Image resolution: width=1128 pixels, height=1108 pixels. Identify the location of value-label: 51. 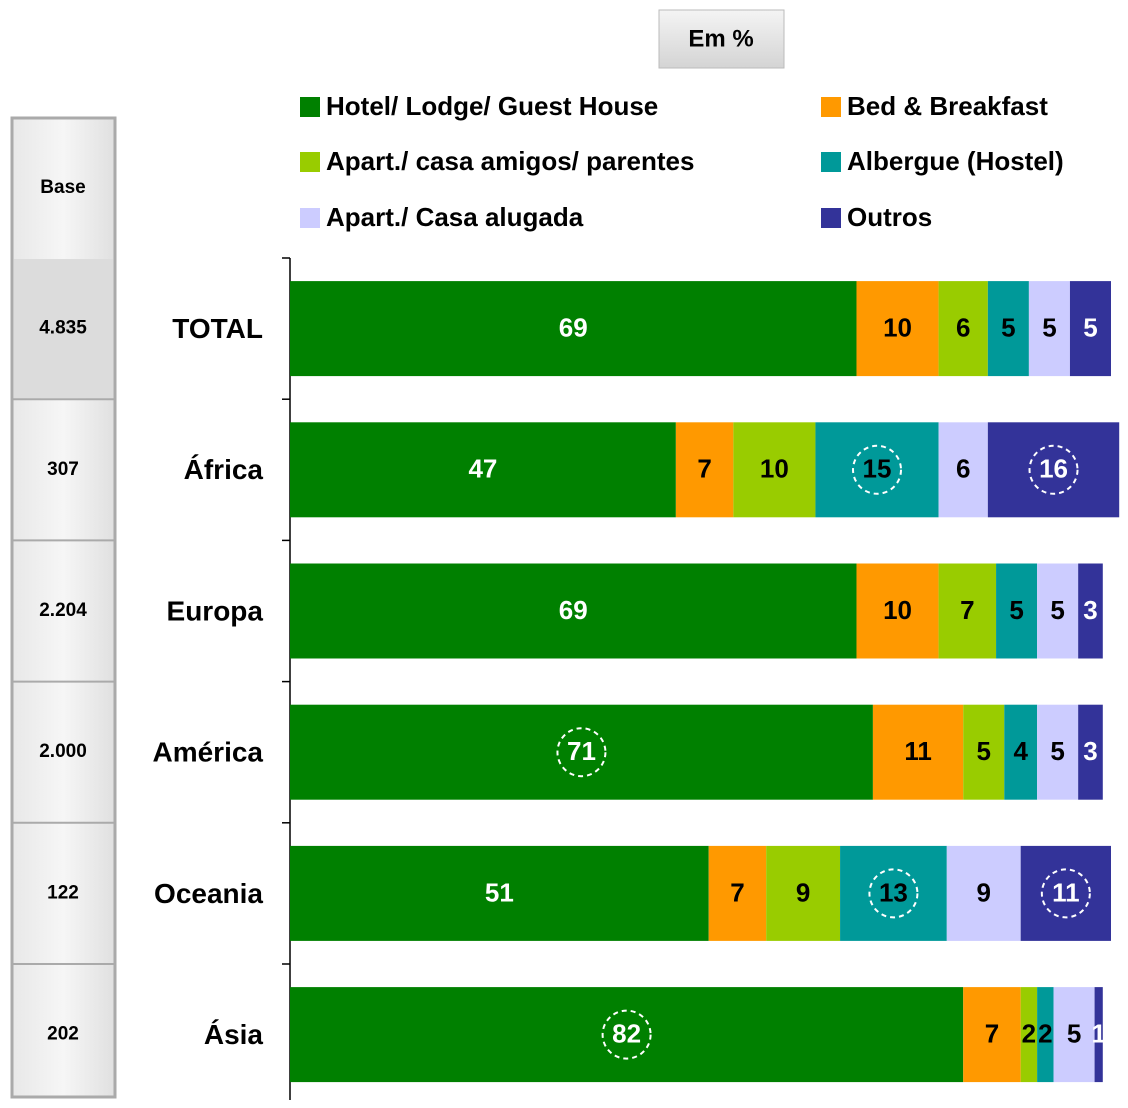
(499, 892).